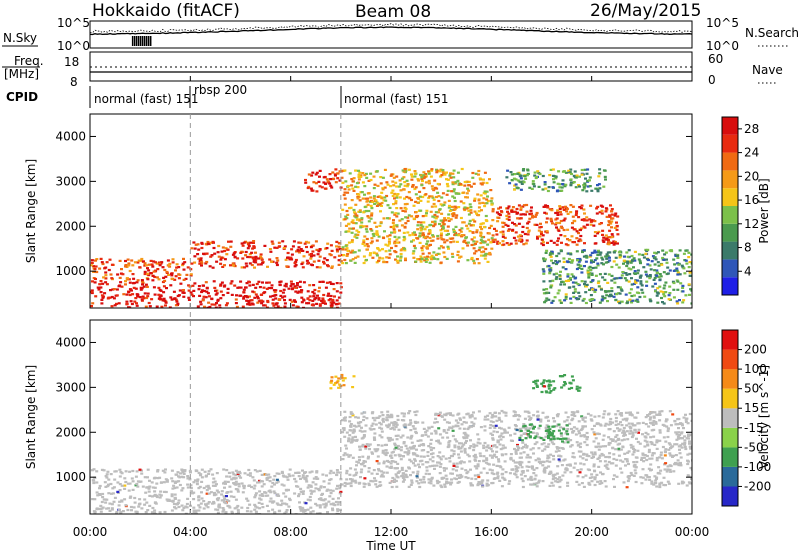  What do you see at coordinates (772, 33) in the screenshot?
I see `nsearch-label: N.Search` at bounding box center [772, 33].